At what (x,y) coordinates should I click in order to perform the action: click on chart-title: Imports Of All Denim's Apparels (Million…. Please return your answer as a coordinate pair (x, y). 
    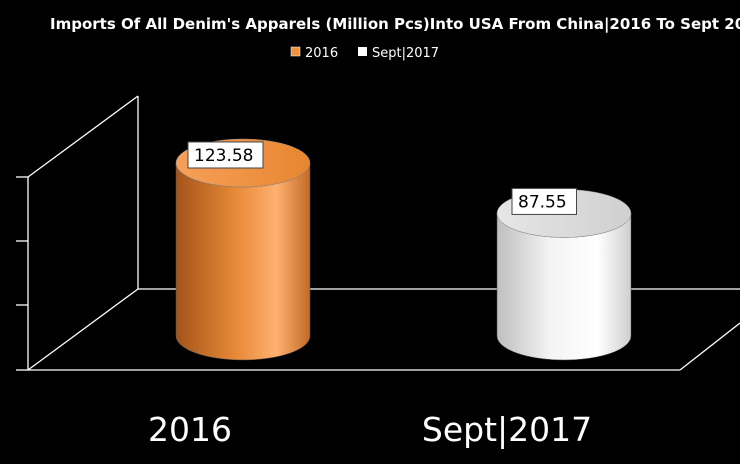
    Looking at the image, I should click on (395, 24).